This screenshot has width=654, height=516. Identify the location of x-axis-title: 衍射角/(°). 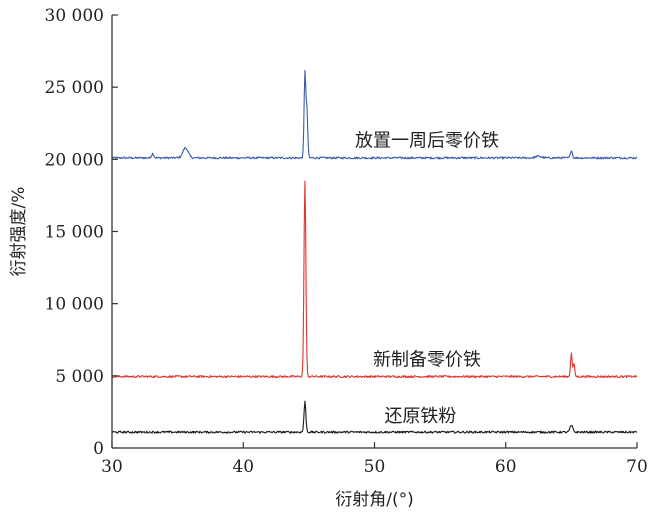
(374, 500).